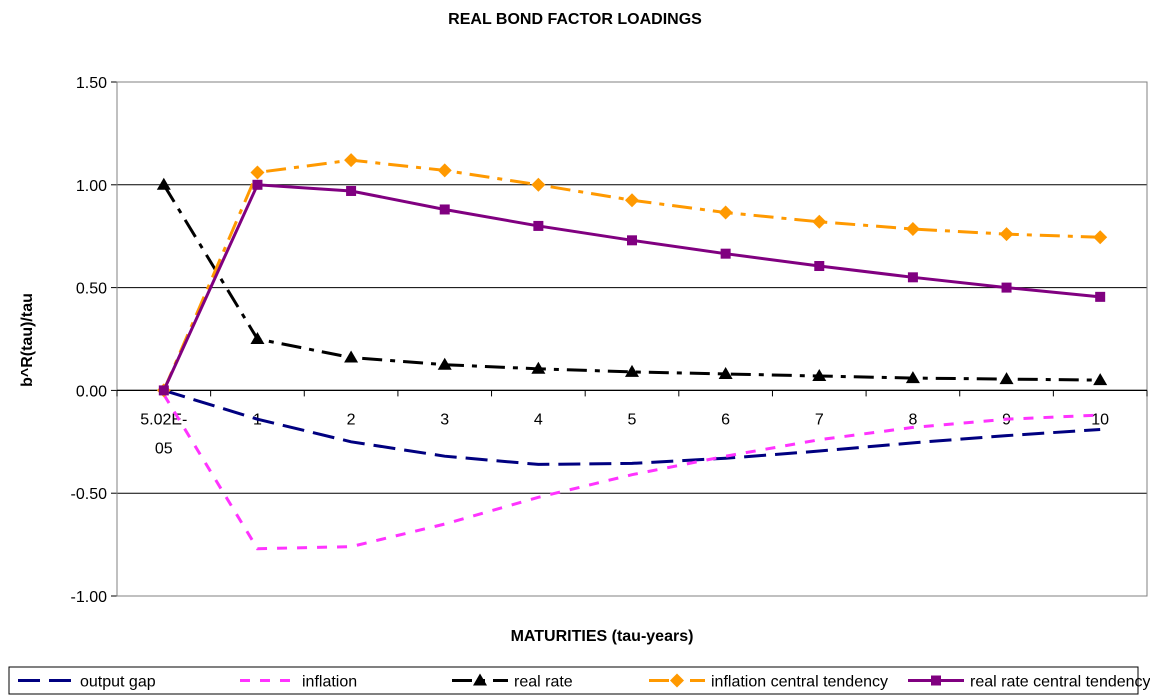 The height and width of the screenshot is (696, 1150). Describe the element at coordinates (1060, 682) in the screenshot. I see `legend-label: real rate central tendency` at that location.